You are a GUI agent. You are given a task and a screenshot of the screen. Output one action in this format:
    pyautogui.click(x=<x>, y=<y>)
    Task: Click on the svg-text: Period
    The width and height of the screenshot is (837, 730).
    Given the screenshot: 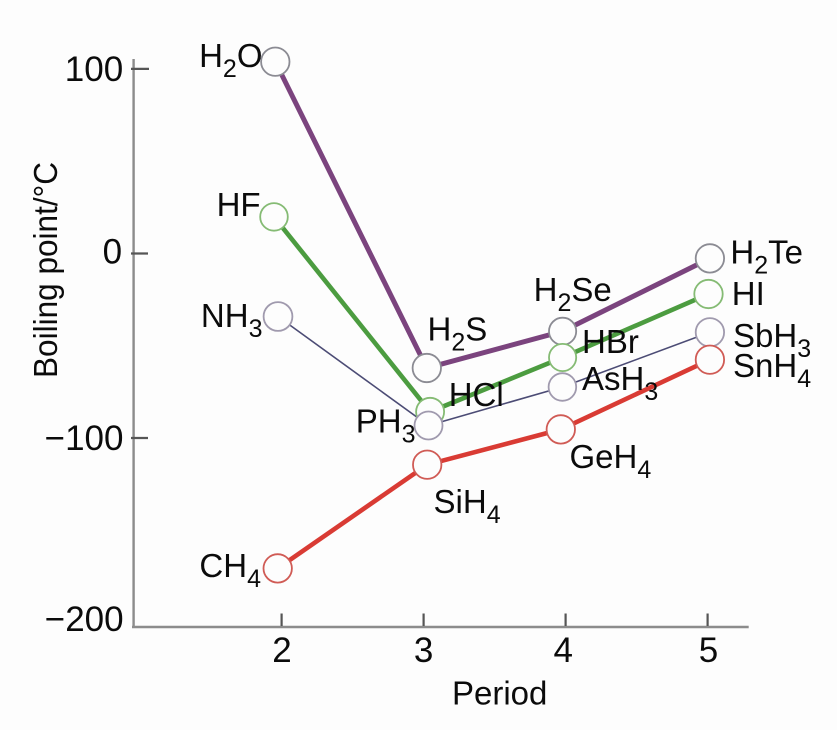 What is the action you would take?
    pyautogui.click(x=499, y=693)
    